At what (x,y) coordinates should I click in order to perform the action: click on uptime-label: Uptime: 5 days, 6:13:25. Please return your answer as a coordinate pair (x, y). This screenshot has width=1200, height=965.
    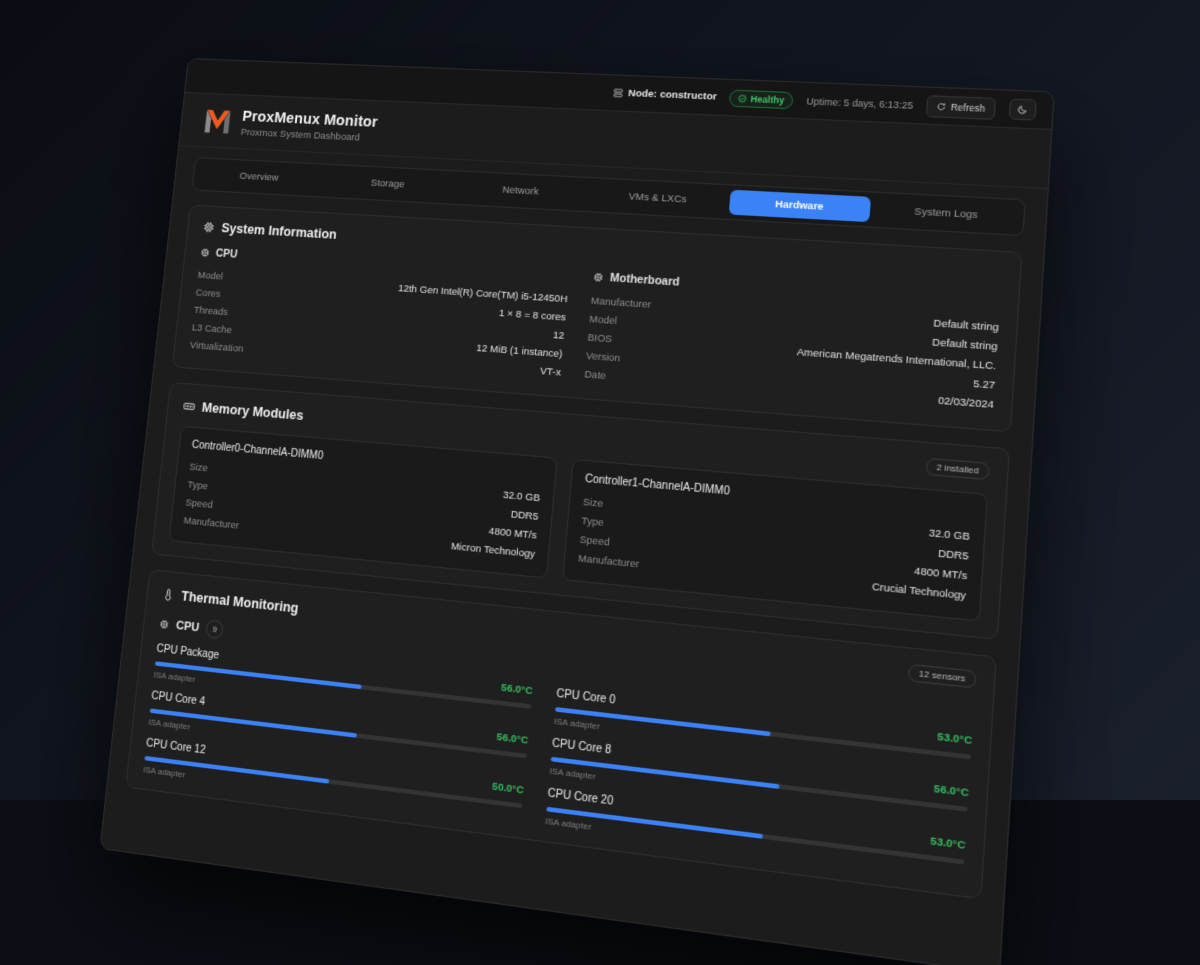
    Looking at the image, I should click on (859, 102).